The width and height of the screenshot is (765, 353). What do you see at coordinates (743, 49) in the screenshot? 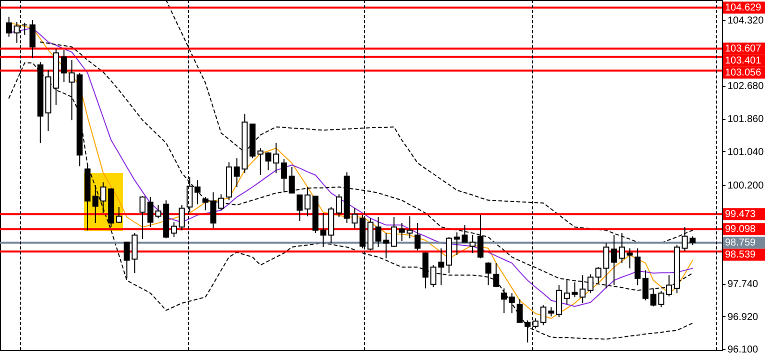
I see `ref-line-label: 103.607` at bounding box center [743, 49].